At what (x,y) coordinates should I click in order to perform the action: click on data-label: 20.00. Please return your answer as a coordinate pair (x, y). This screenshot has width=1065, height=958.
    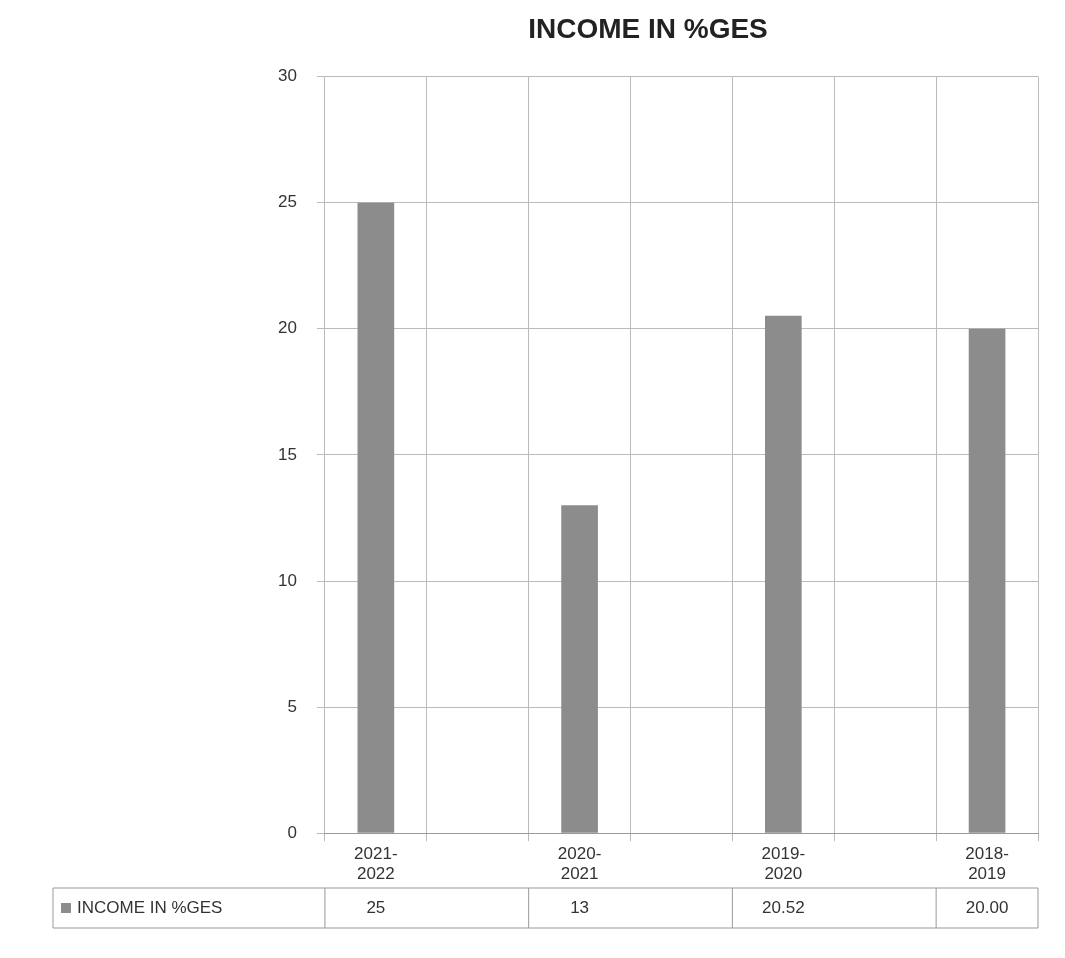
    Looking at the image, I should click on (987, 907).